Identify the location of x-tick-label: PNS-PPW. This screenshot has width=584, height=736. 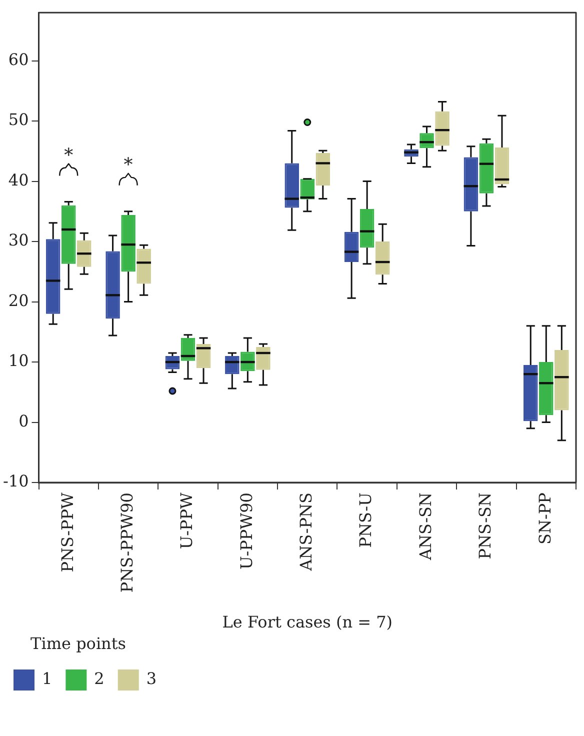
(67, 532).